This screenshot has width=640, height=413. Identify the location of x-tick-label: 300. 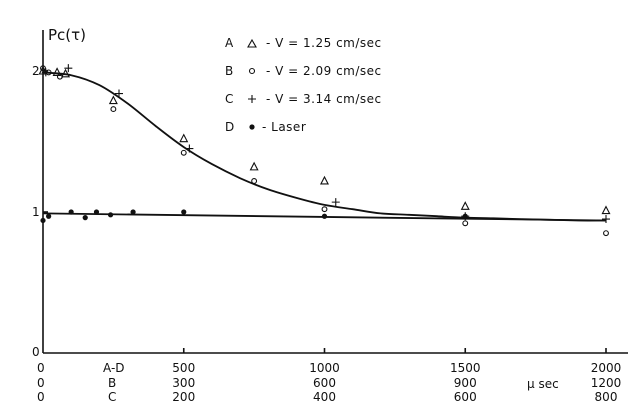
(183, 383).